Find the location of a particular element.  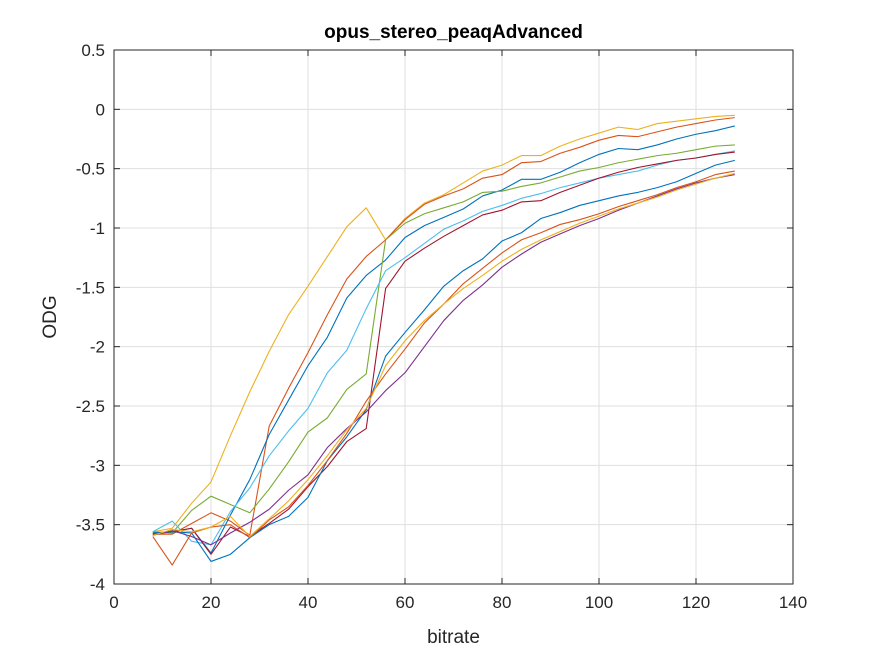

x-tick-label: 0 is located at coordinates (113, 602).